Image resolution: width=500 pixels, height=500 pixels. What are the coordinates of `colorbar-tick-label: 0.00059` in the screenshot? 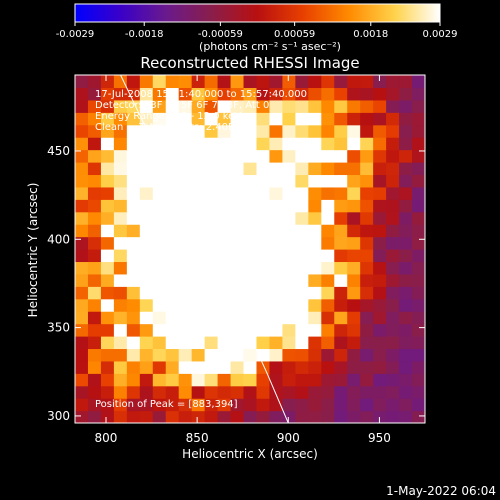 It's located at (294, 34).